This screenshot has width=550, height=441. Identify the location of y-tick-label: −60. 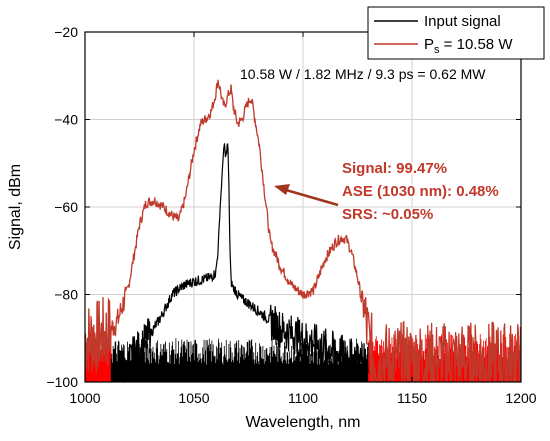
(66, 207).